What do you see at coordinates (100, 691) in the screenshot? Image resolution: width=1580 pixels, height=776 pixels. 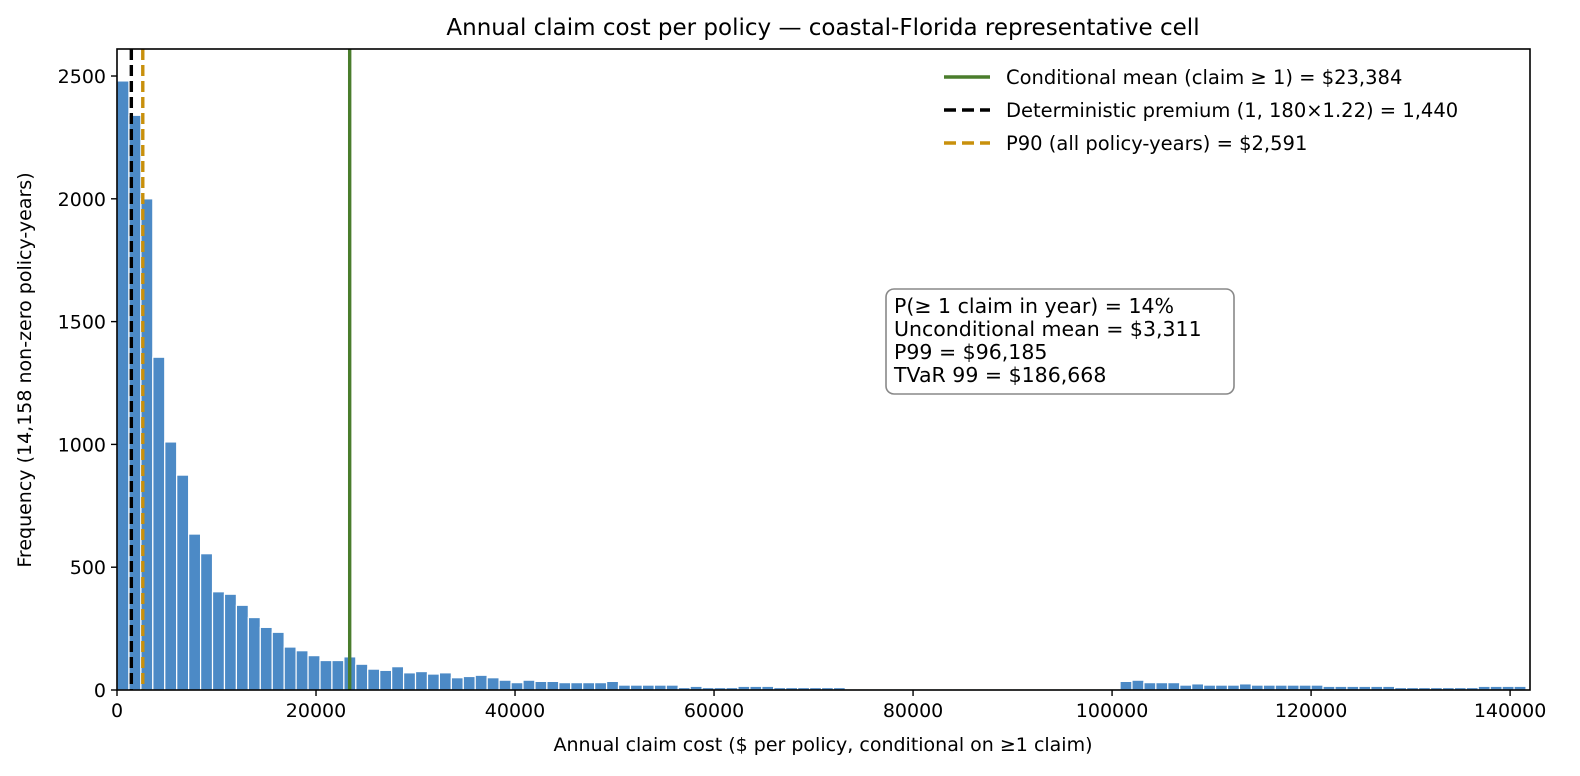 I see `y-tick-label: 0` at bounding box center [100, 691].